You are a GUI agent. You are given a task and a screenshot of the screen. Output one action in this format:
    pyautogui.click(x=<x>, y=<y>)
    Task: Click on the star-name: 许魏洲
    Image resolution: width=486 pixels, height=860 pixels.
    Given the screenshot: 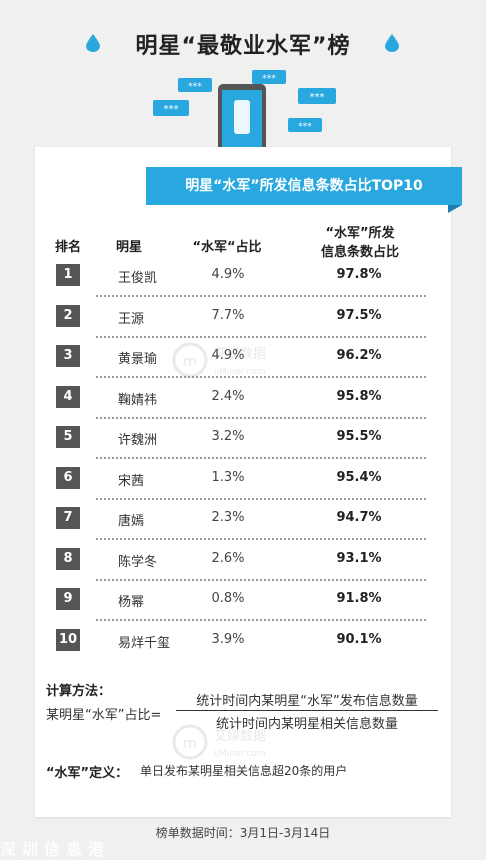 What is the action you would take?
    pyautogui.click(x=138, y=440)
    